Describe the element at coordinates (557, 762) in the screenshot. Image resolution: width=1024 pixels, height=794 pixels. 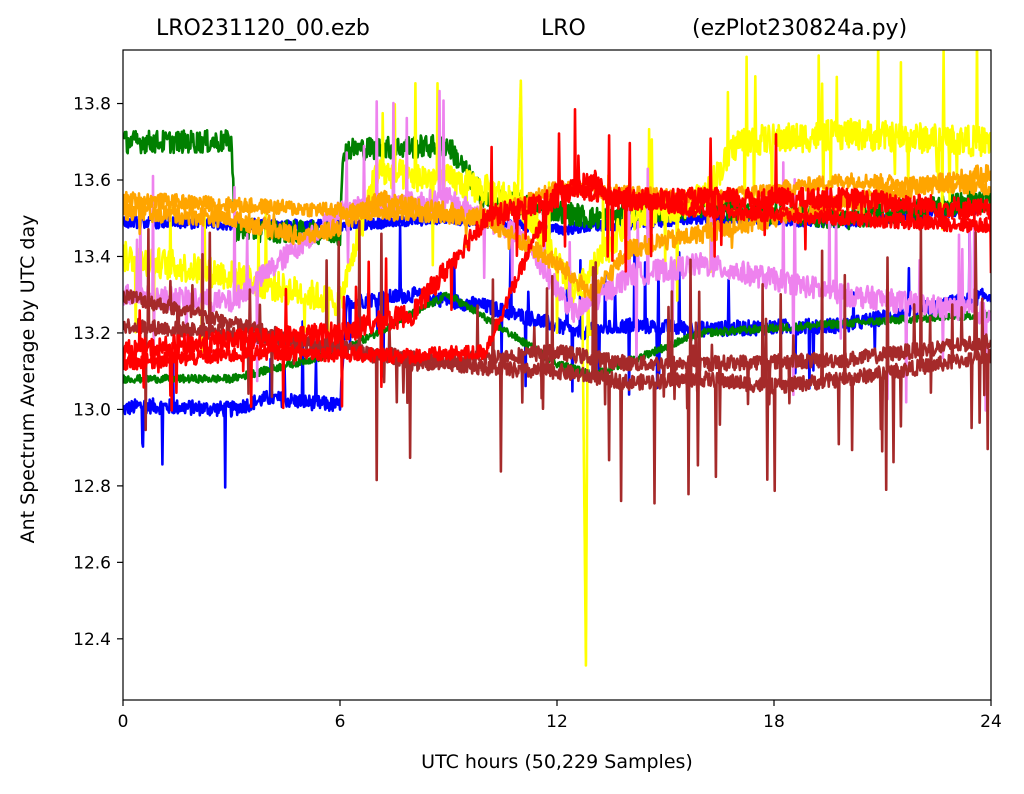
I see `x-axis-label: UTC hours (50,229 Samples)` at that location.